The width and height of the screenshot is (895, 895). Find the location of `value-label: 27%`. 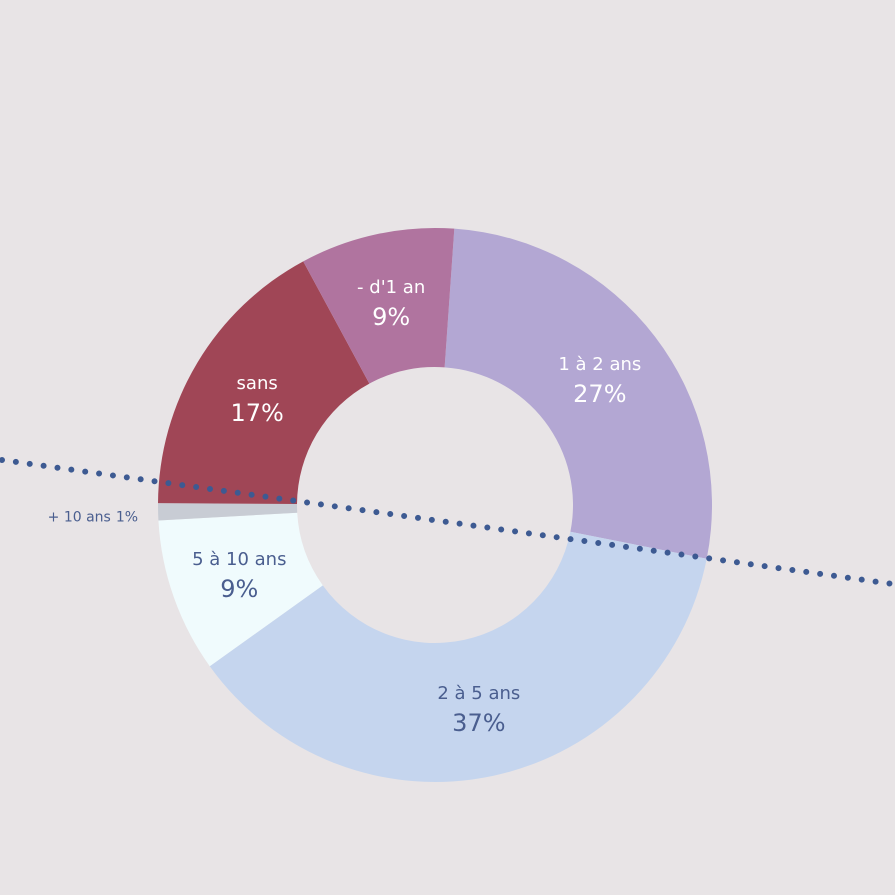

value-label: 27% is located at coordinates (599, 394).